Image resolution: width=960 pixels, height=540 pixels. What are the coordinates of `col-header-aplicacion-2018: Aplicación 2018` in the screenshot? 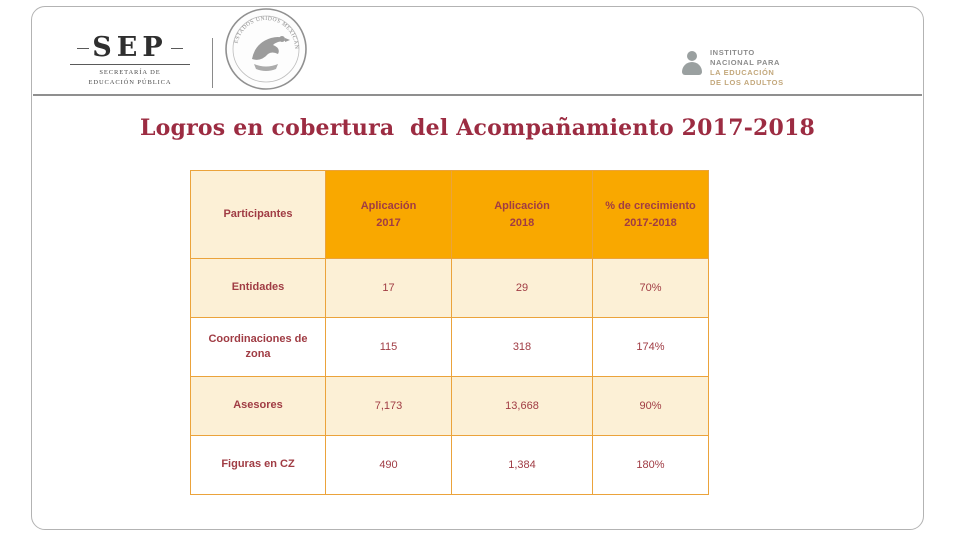 It's located at (522, 214).